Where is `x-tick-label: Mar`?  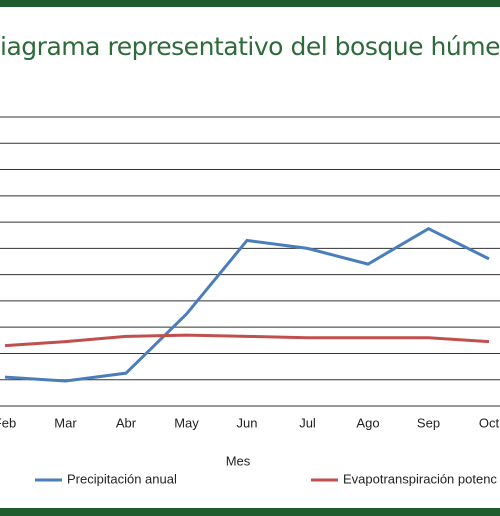
x-tick-label: Mar is located at coordinates (65, 422).